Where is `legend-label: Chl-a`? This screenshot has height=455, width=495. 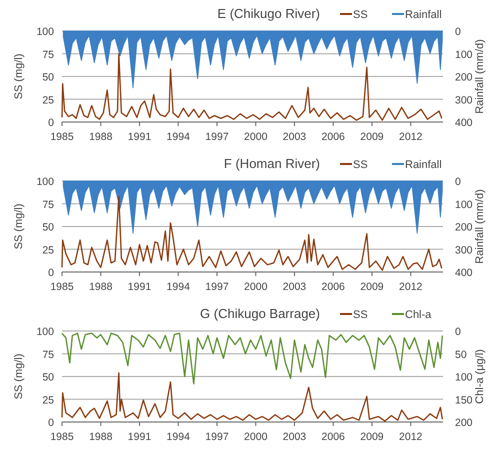
legend-label: Chl-a is located at coordinates (418, 315).